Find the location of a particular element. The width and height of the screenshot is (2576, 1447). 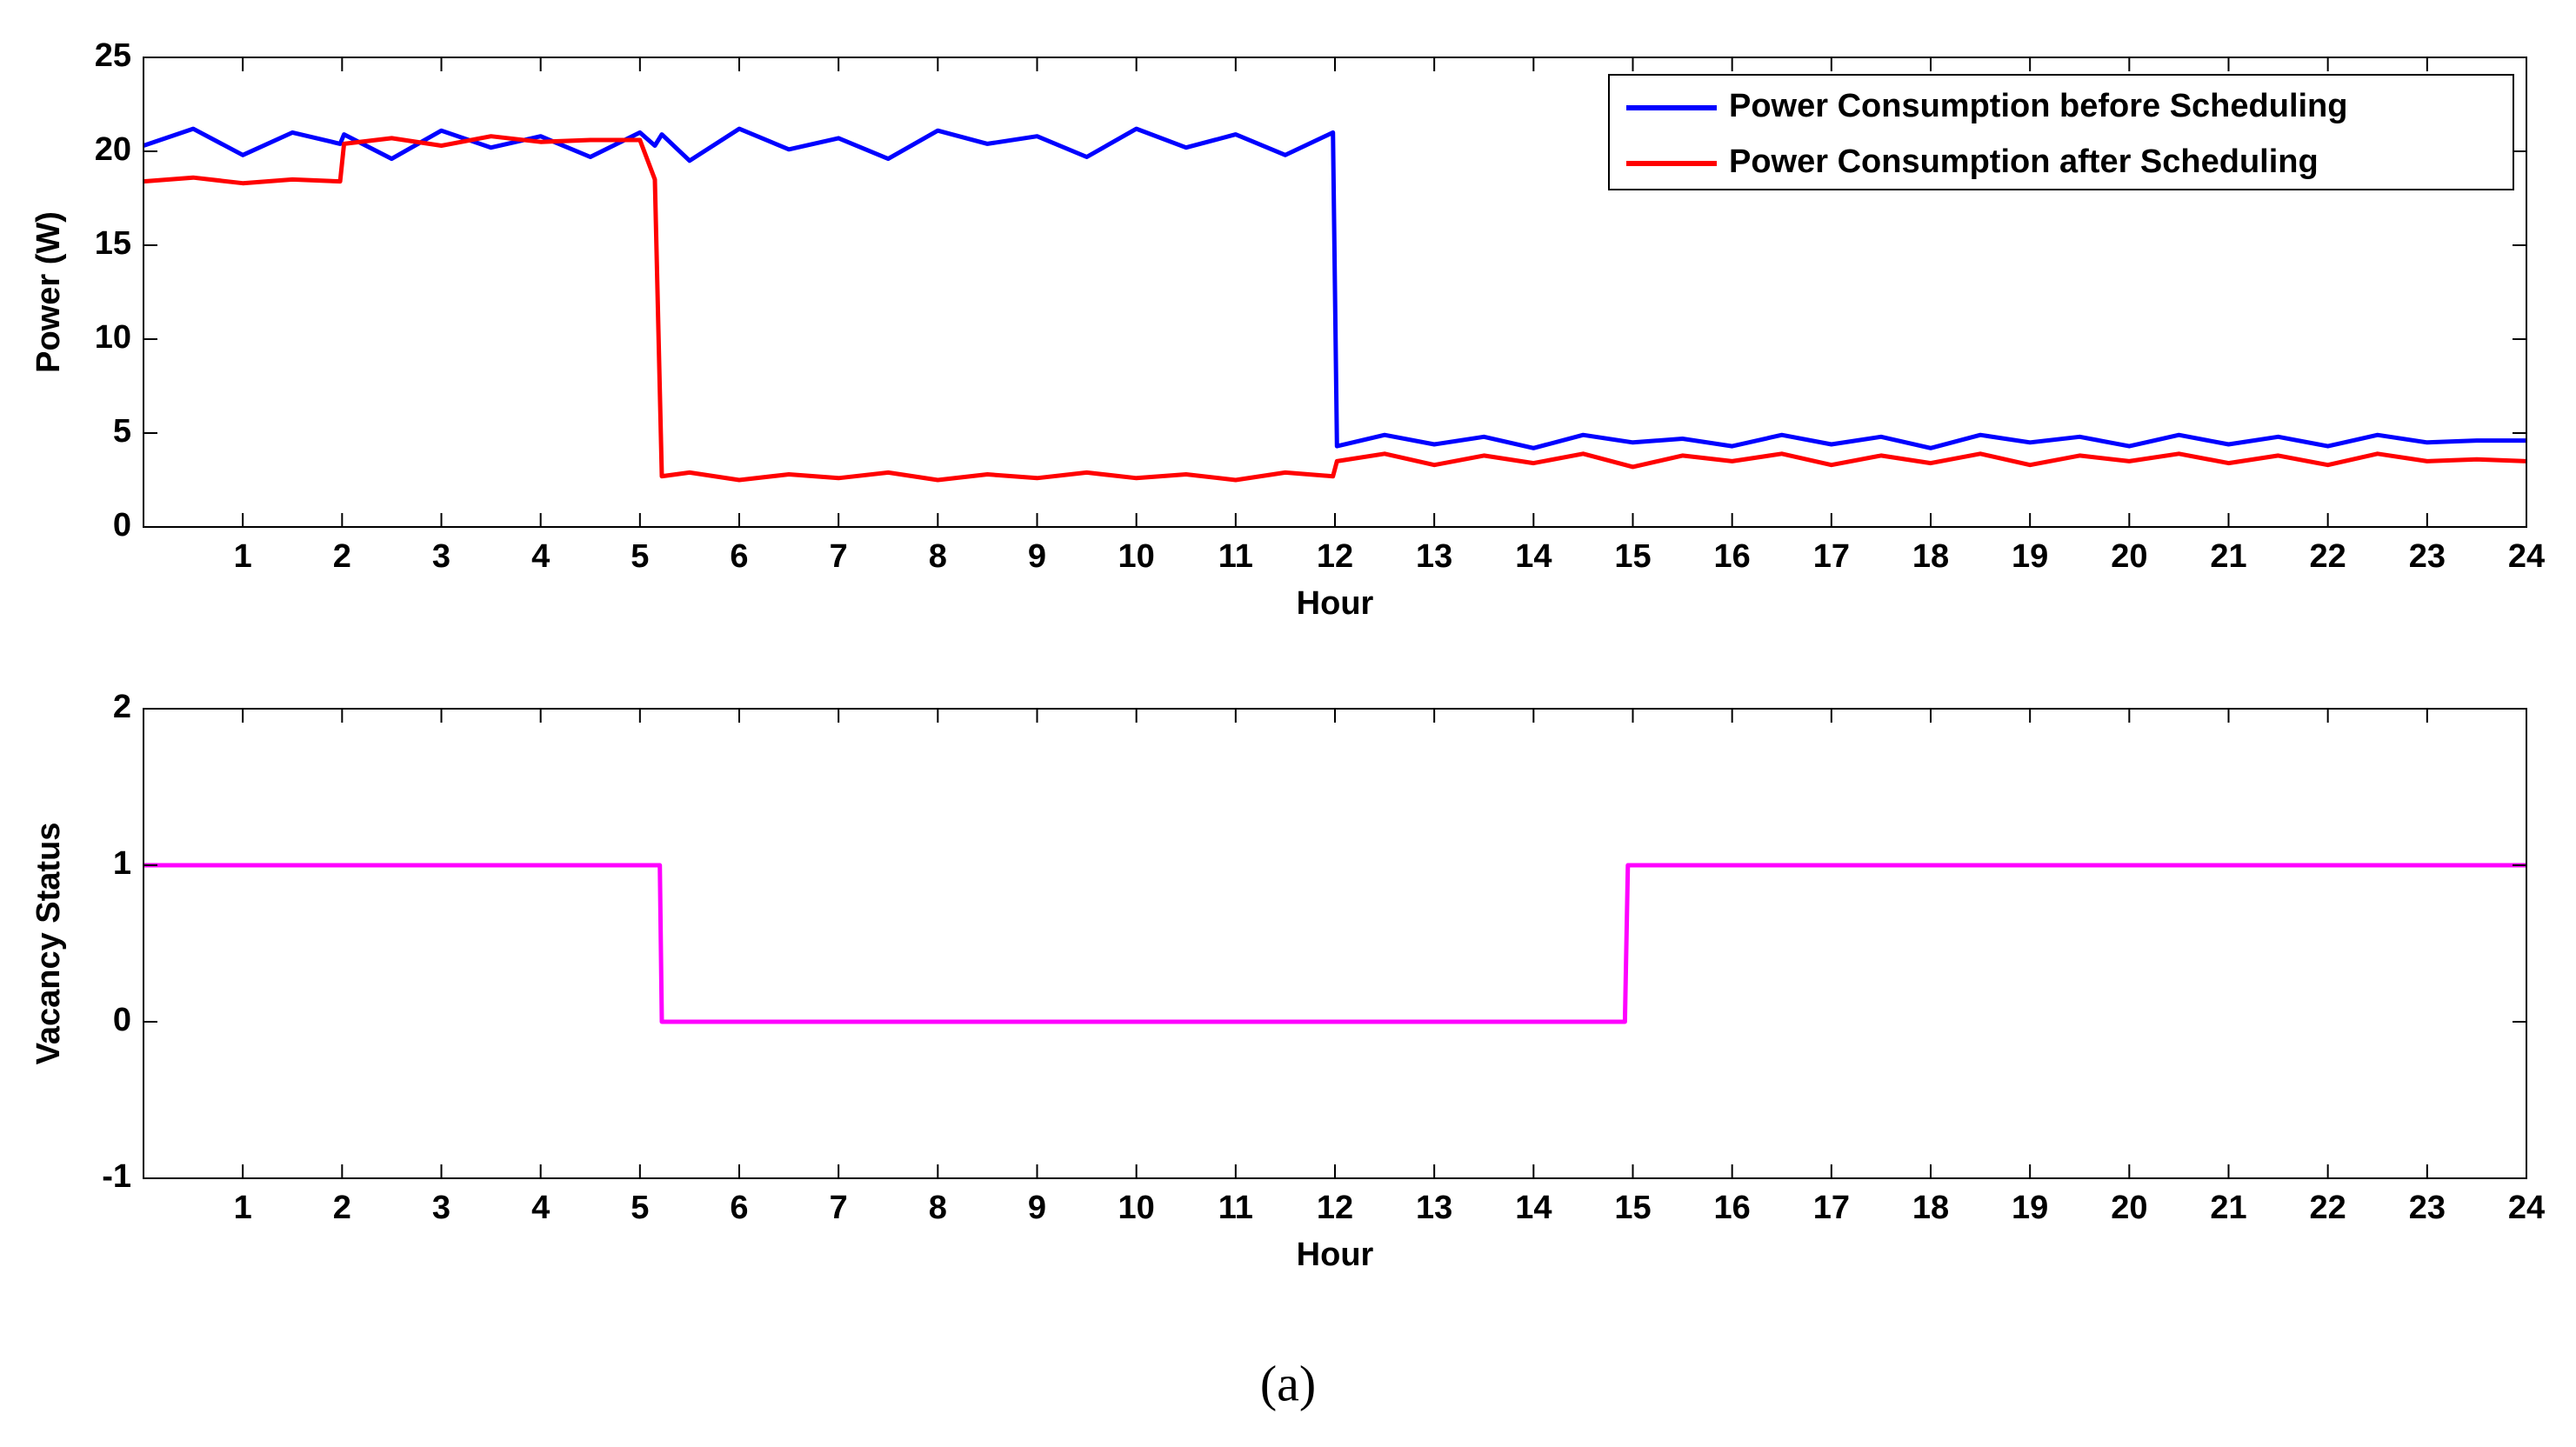

y-tick-label: 25 is located at coordinates (113, 55).